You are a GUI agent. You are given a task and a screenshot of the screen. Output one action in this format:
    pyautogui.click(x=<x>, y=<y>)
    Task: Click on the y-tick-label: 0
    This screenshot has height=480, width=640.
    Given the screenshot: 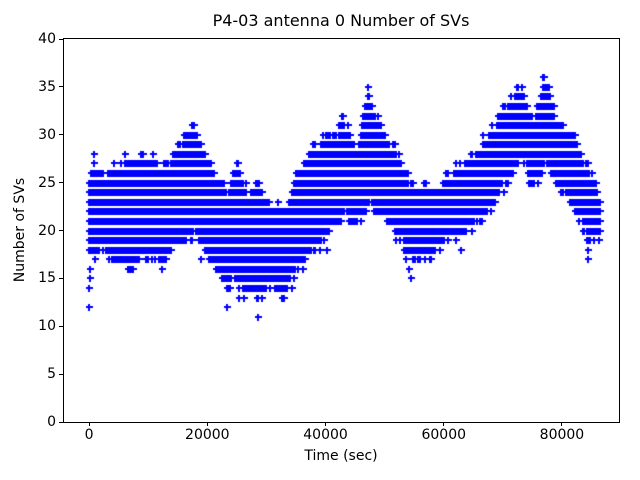 What is the action you would take?
    pyautogui.click(x=51, y=422)
    